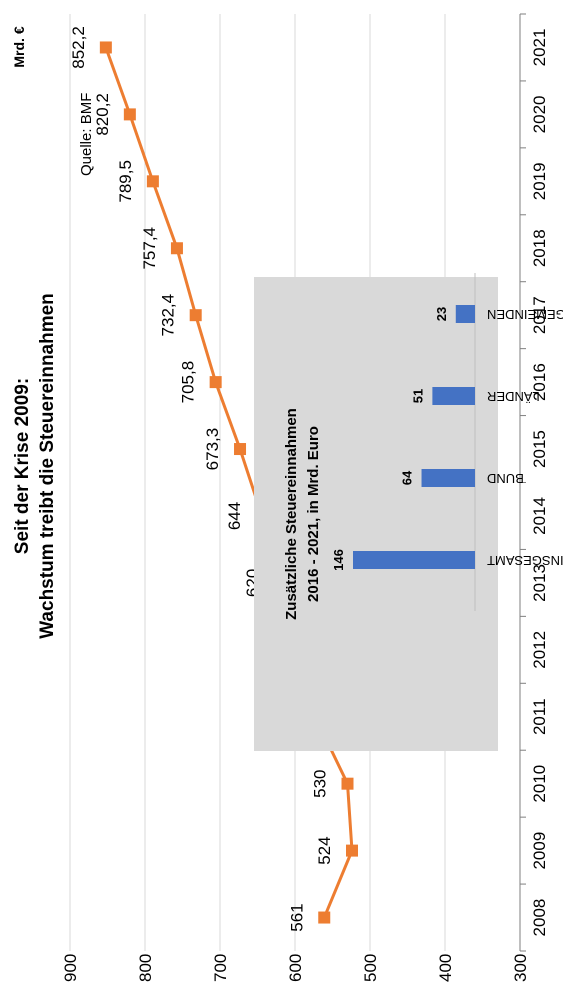 This screenshot has height=996, width=563. What do you see at coordinates (539, 114) in the screenshot?
I see `x-tick-label: 2020` at bounding box center [539, 114].